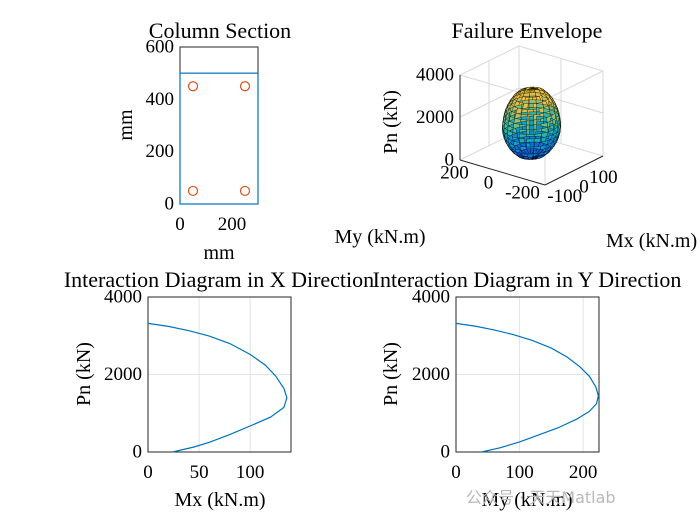 This screenshot has height=525, width=700. I want to click on failure-envelope-ytick-1: 0, so click(489, 183).